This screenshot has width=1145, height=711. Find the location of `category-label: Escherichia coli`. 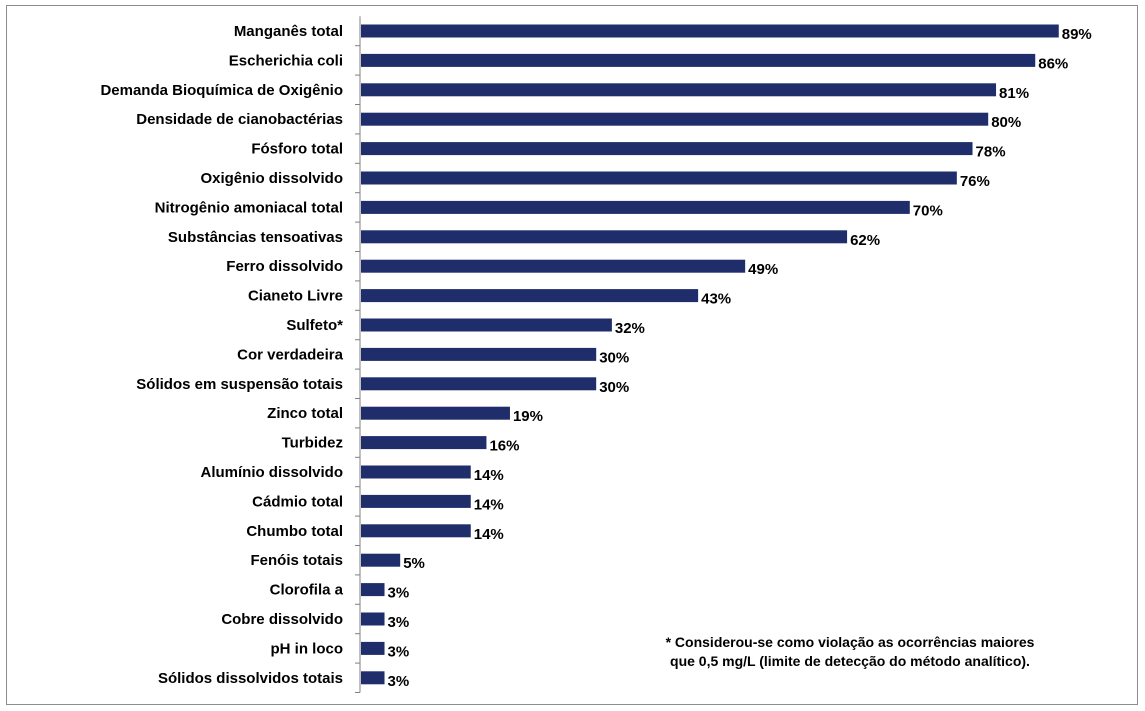

category-label: Escherichia coli is located at coordinates (286, 60).